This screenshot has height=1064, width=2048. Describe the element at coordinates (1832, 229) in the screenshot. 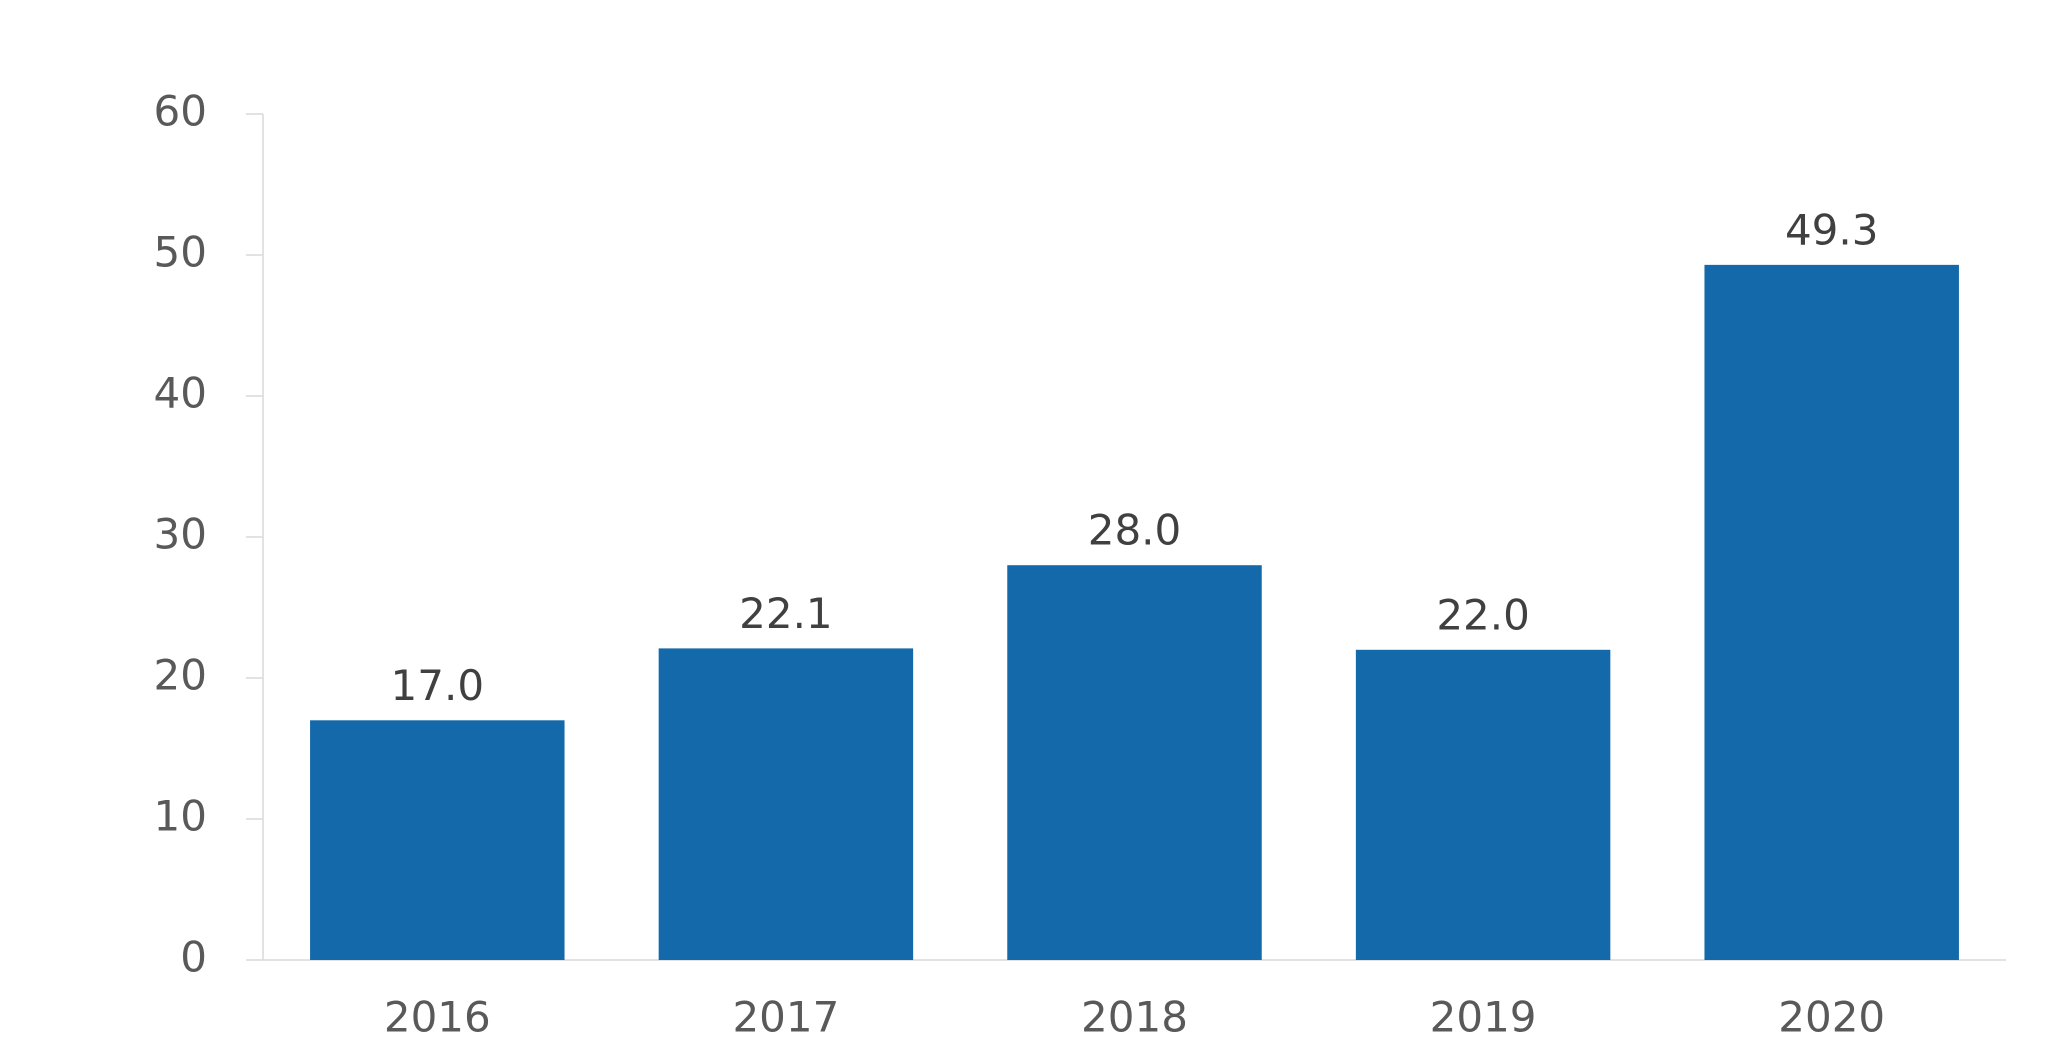

I see `data-label: 49.3` at that location.